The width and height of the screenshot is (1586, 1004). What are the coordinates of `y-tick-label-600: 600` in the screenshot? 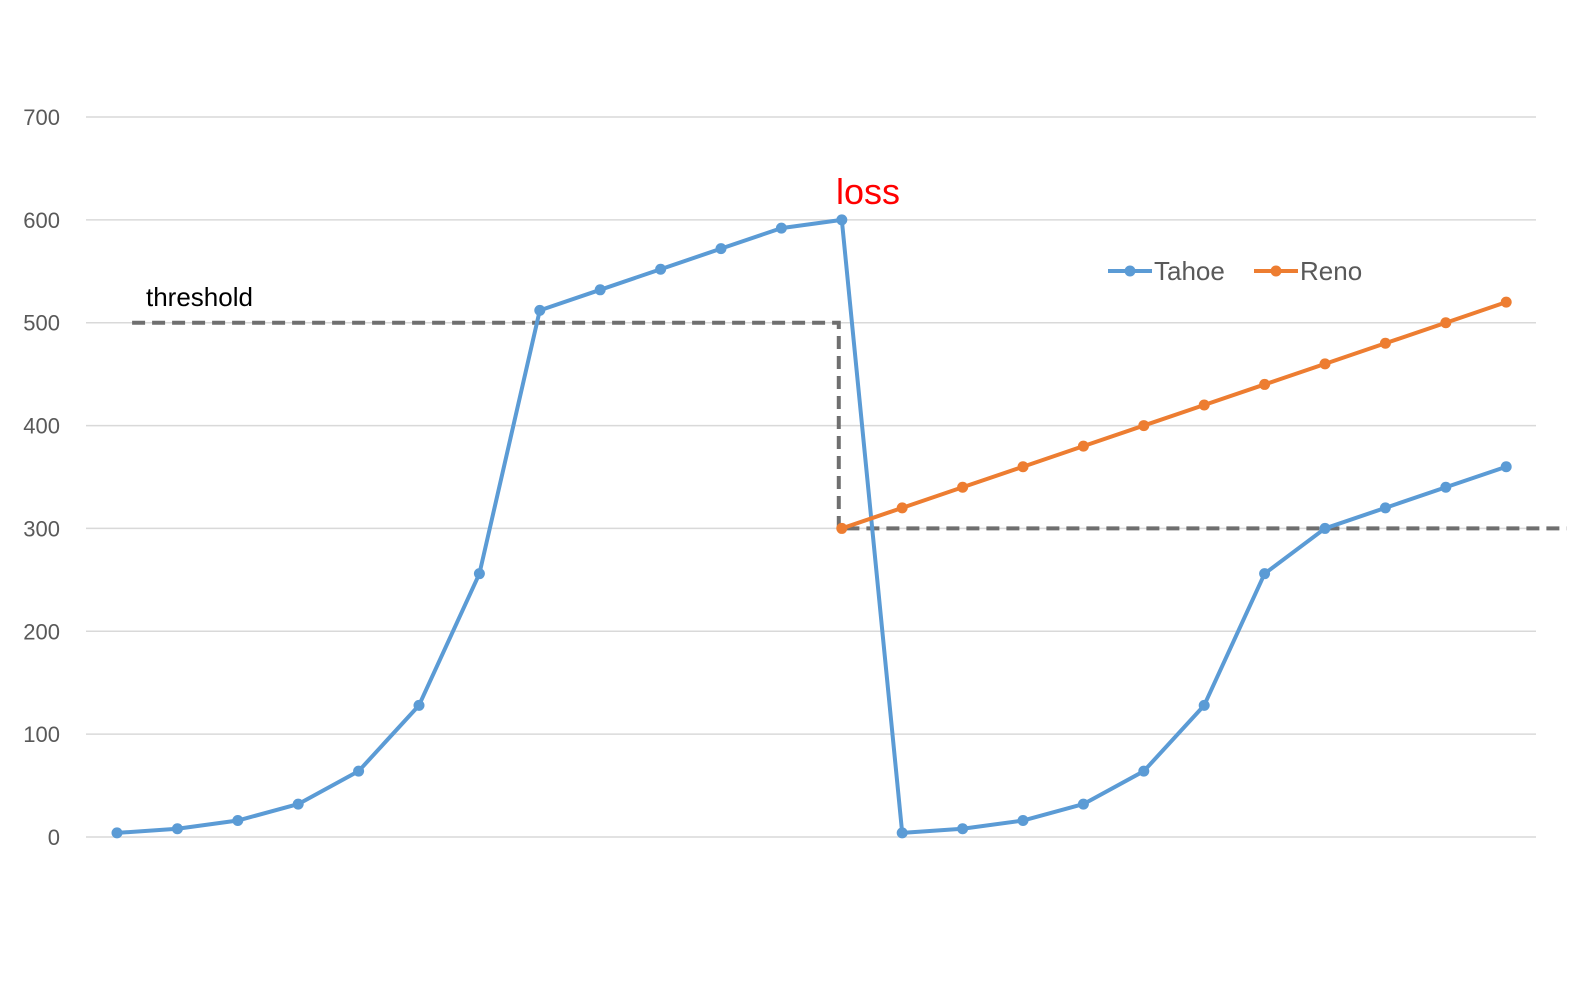 It's located at (41, 220).